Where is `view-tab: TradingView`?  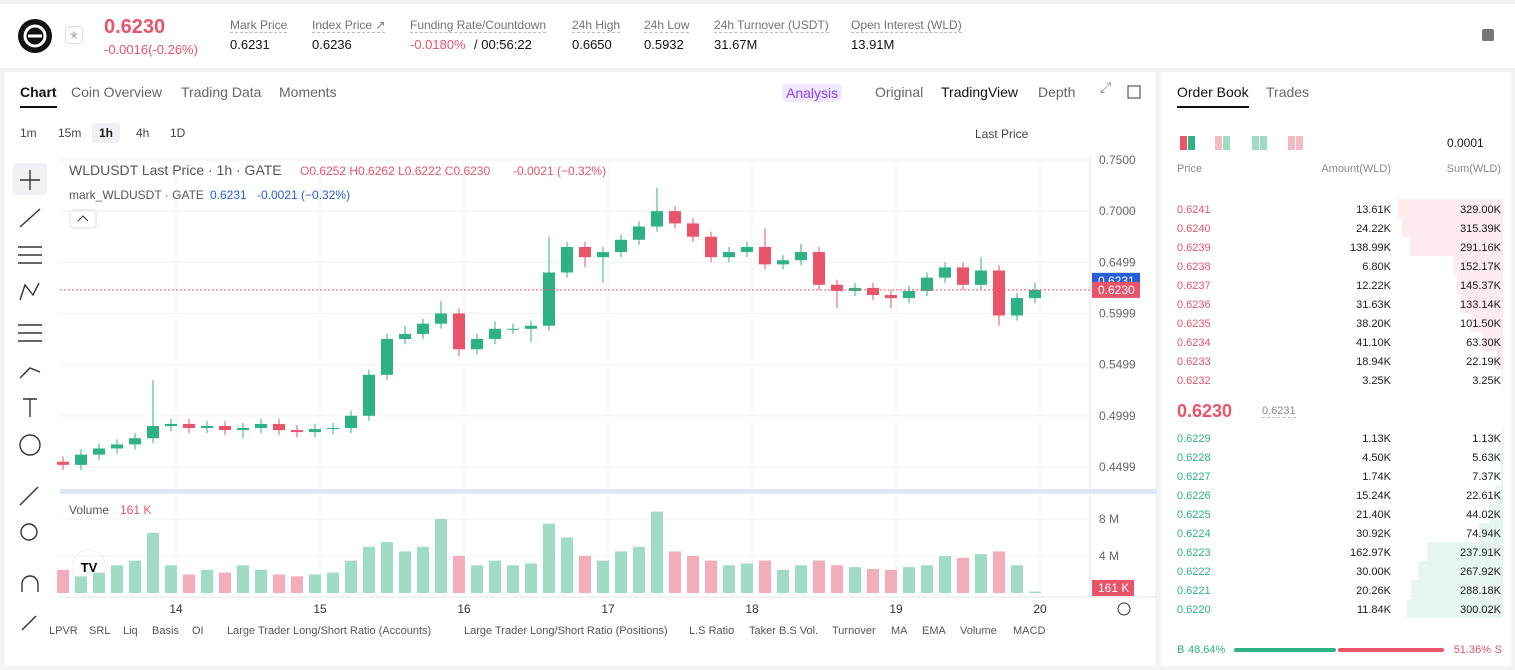
view-tab: TradingView is located at coordinates (980, 92).